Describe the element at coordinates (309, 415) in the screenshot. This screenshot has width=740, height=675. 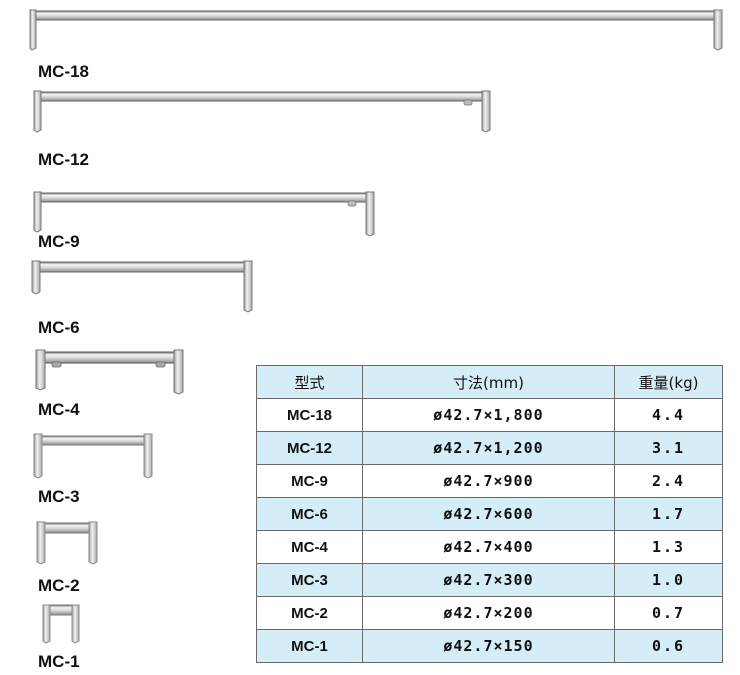
I see `cell-model: MC-18` at that location.